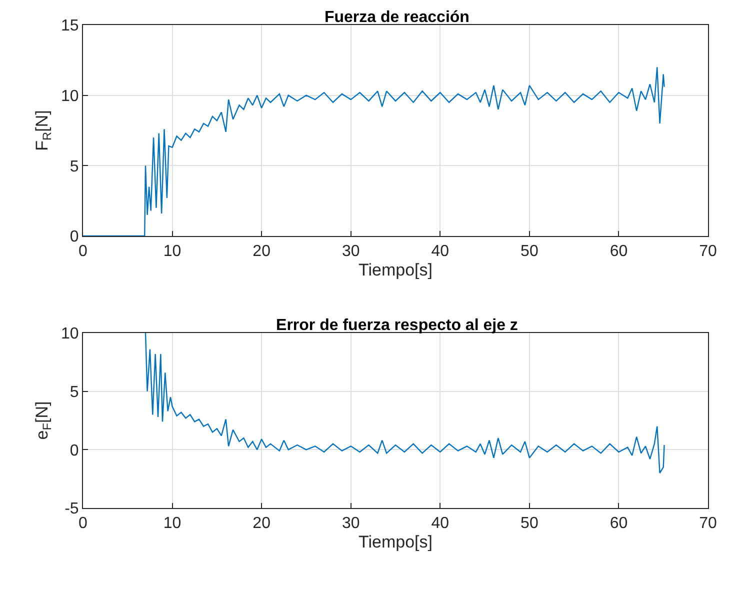  What do you see at coordinates (70, 26) in the screenshot?
I see `y-tick-label: 15` at bounding box center [70, 26].